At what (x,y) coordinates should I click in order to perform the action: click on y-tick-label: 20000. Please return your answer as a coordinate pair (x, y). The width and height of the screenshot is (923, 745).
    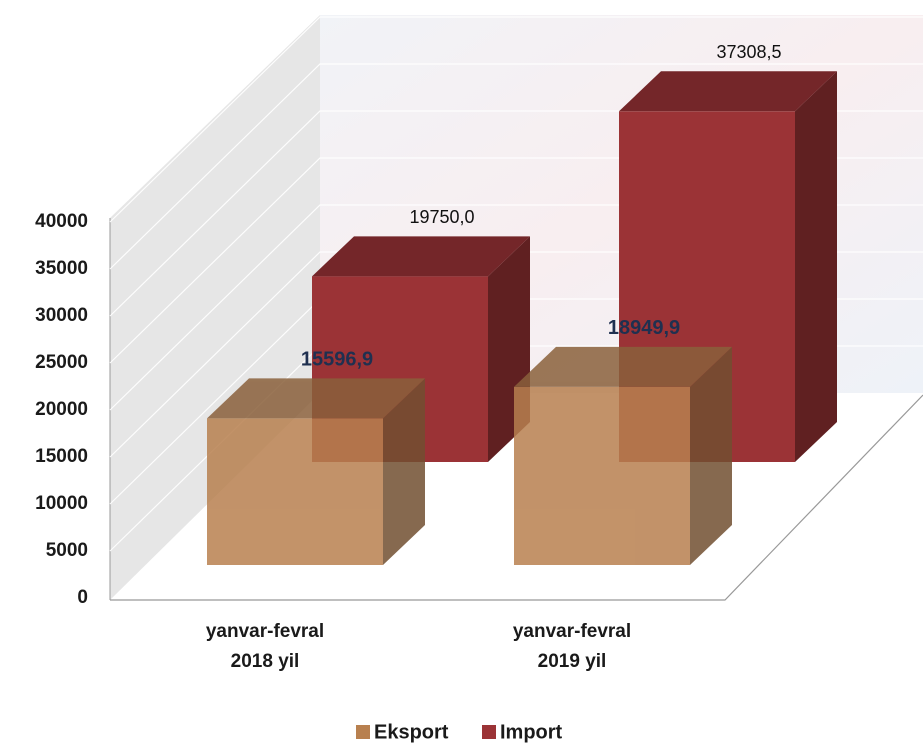
    Looking at the image, I should click on (61, 409).